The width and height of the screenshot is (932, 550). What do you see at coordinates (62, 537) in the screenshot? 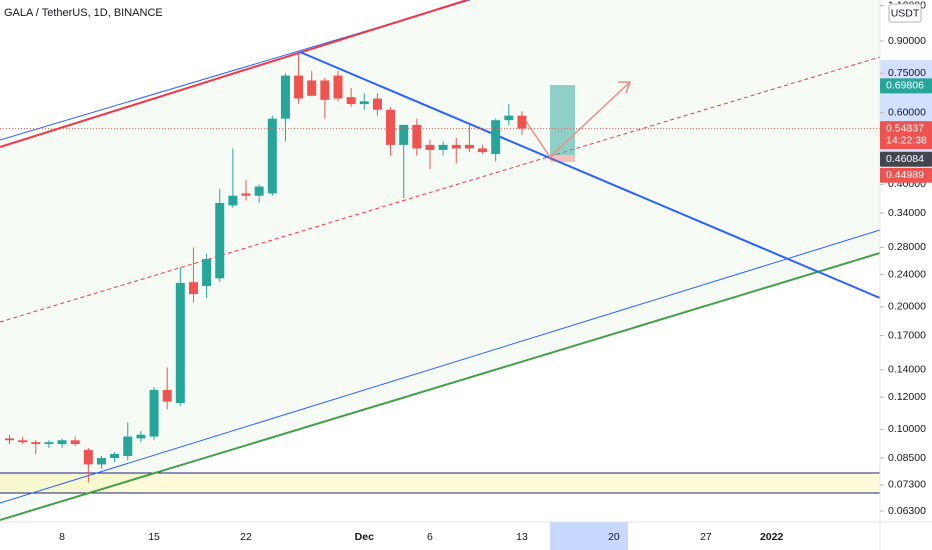
I see `x-tick-label: 8` at bounding box center [62, 537].